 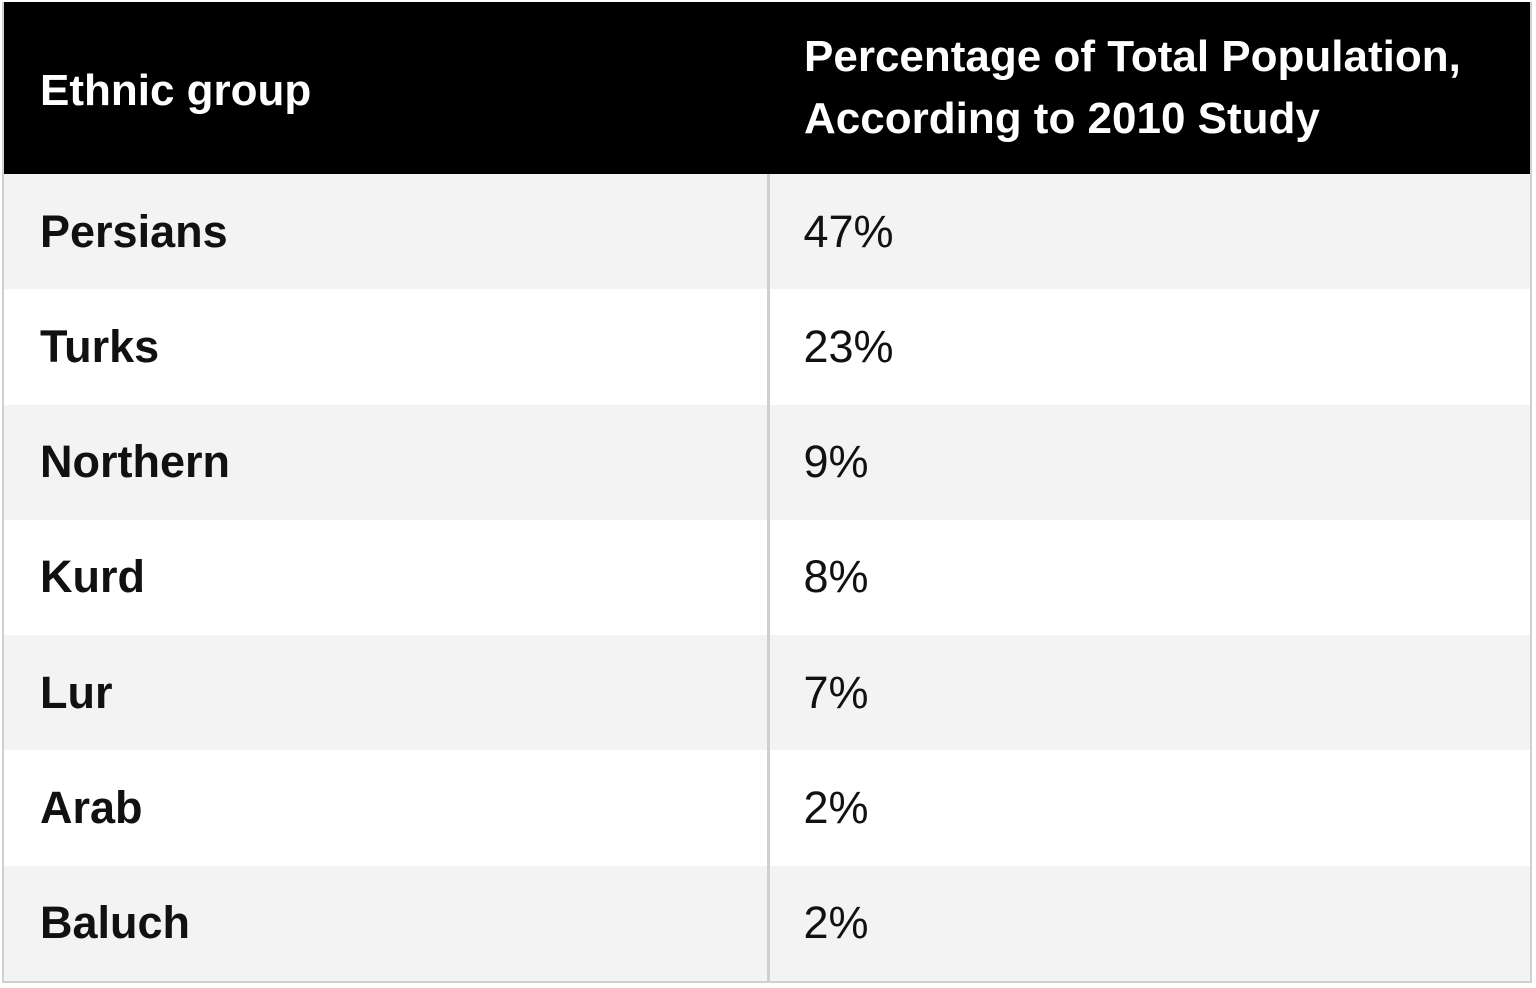 I want to click on column-header-percentage-line2: According to 2010 Study, so click(x=1062, y=118).